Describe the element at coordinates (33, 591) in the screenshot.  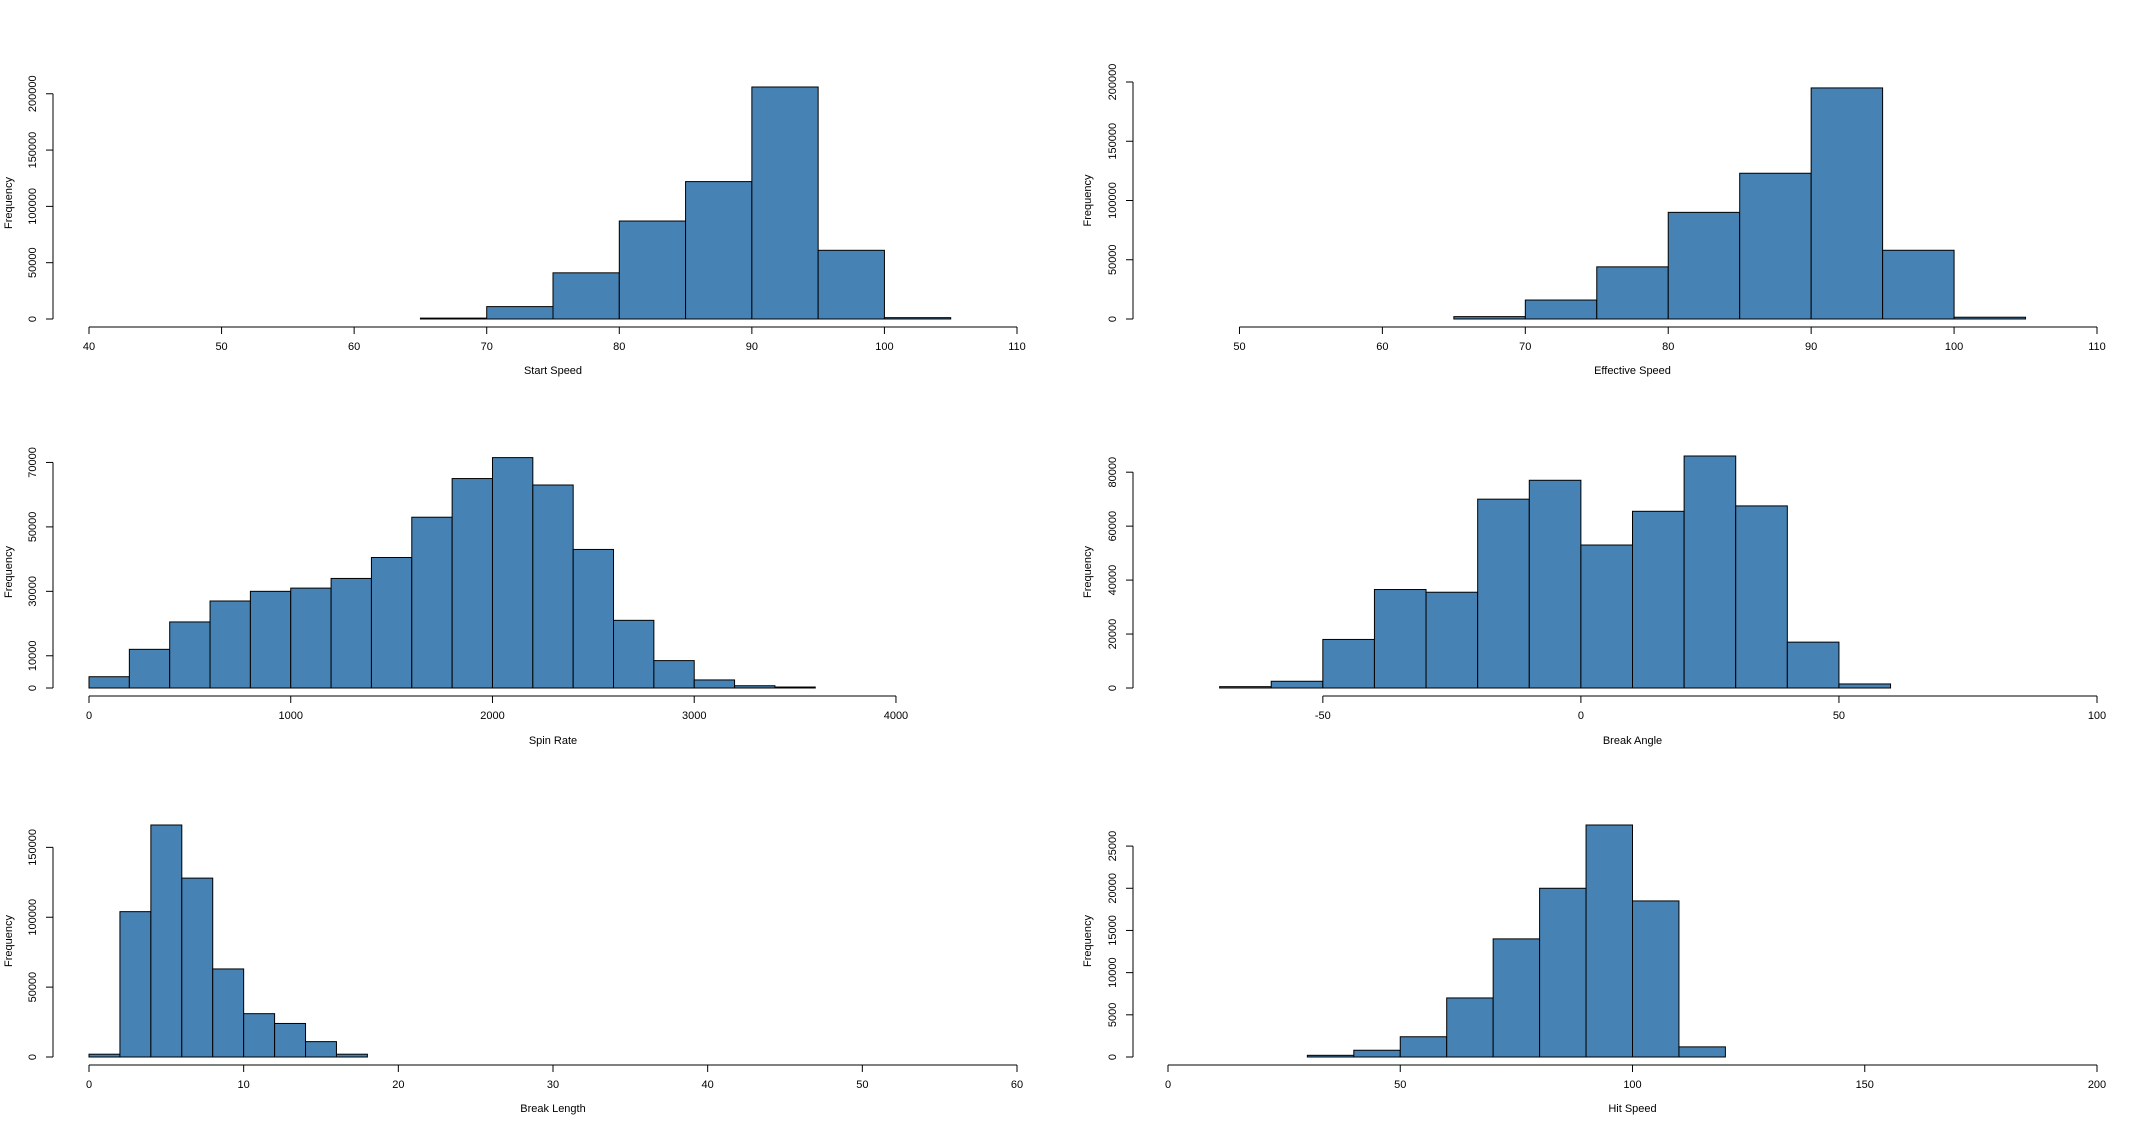
I see `y-tick-label: 30000` at that location.